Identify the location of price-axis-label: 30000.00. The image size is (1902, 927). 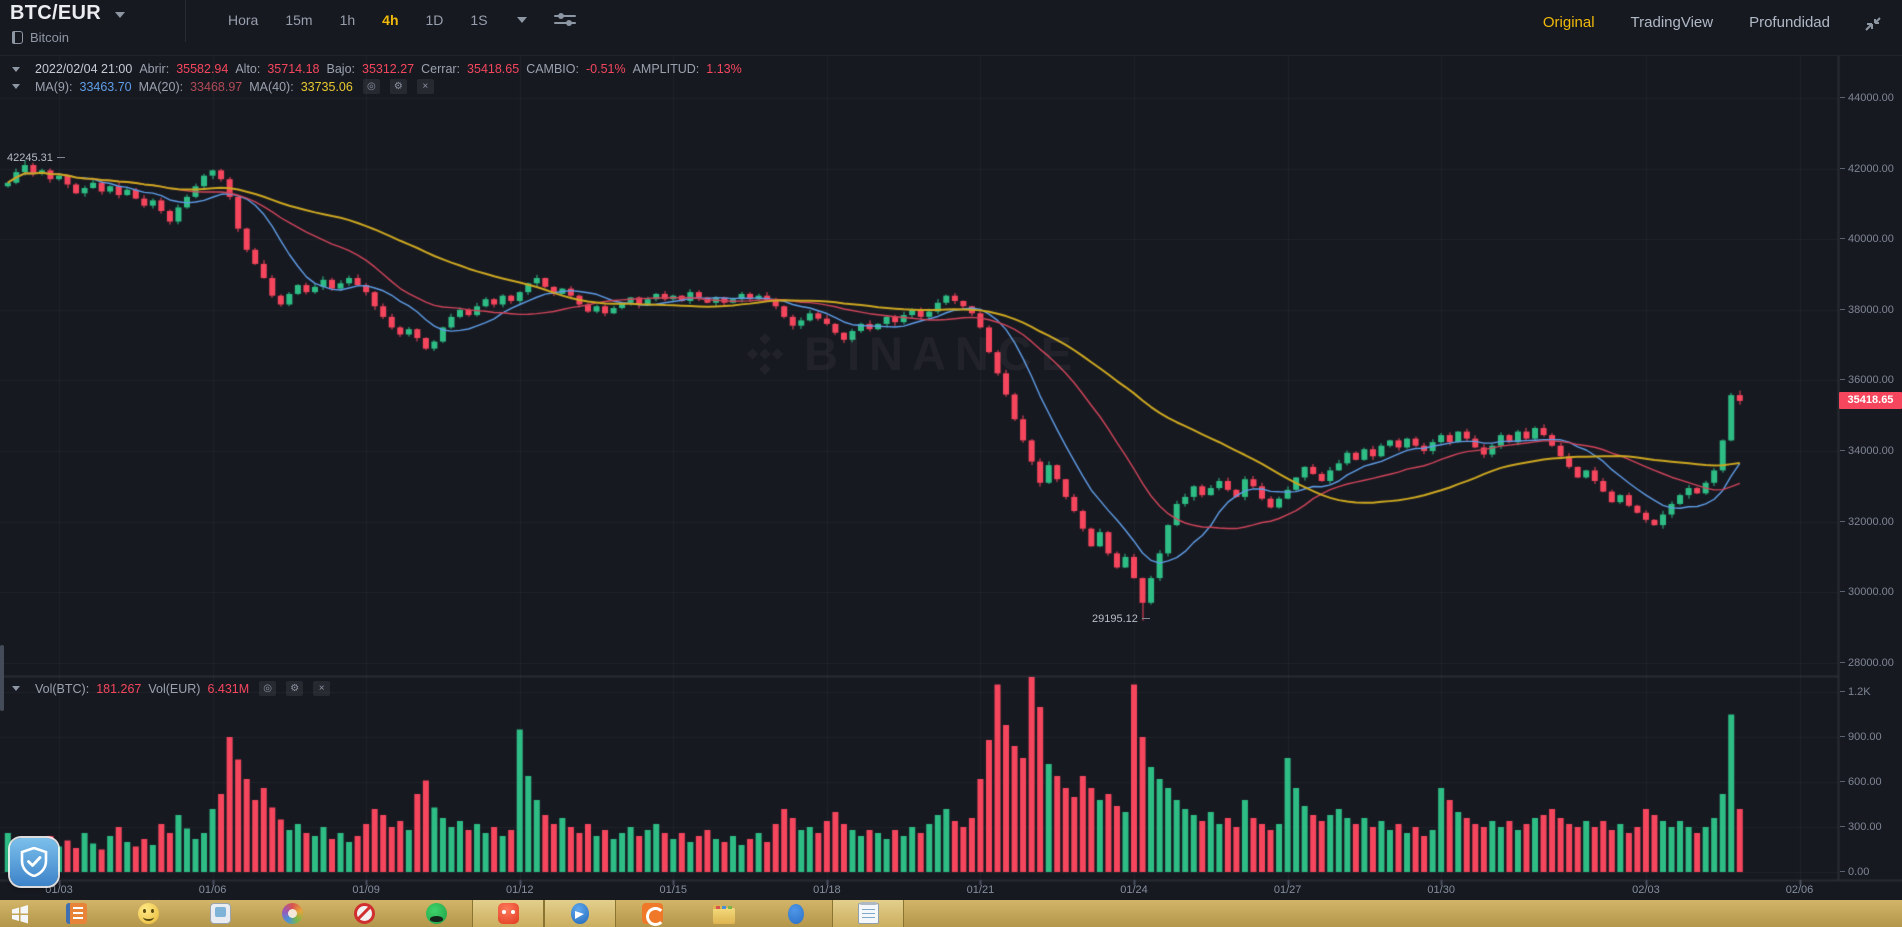
(1867, 592).